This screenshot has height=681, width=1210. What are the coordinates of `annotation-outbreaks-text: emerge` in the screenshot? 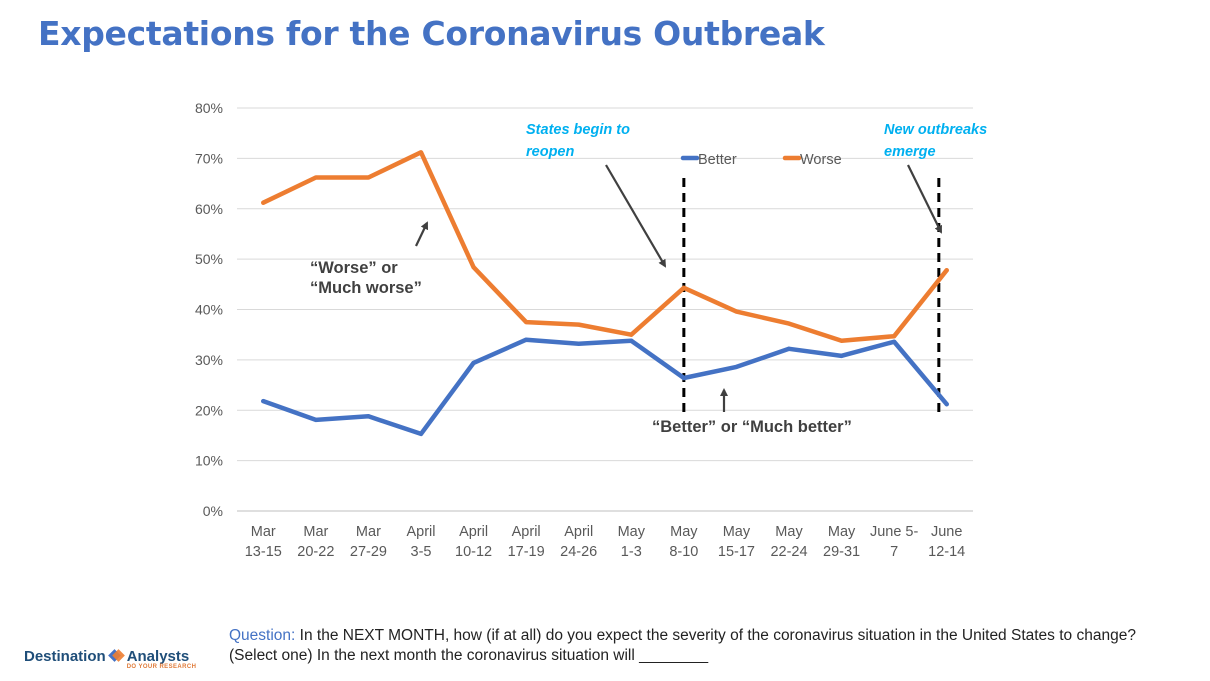 It's located at (910, 152).